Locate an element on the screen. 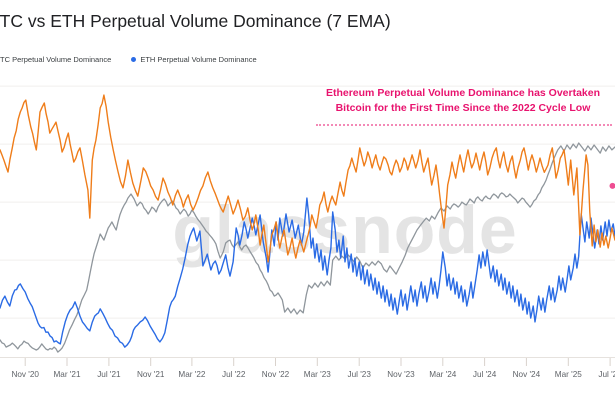 This screenshot has height=410, width=615. legend-item-btc: BTC Perpetual Volume Dominance is located at coordinates (55, 59).